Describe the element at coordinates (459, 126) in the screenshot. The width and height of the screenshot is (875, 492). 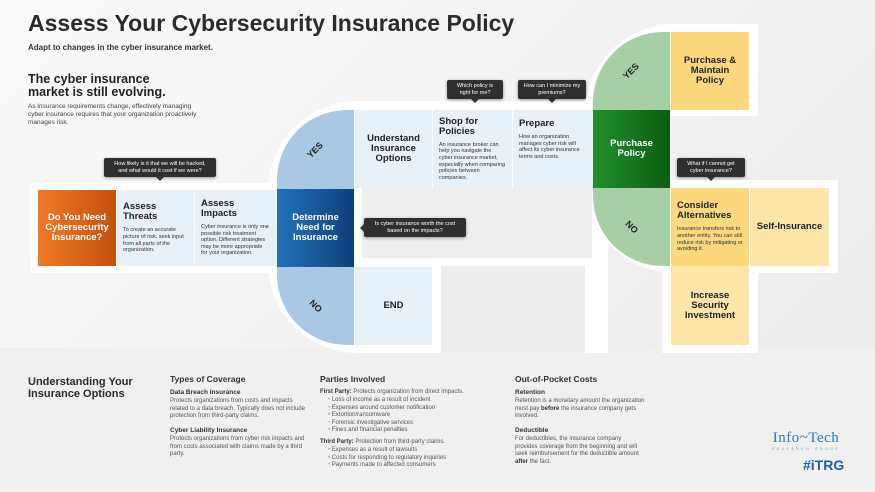
I see `tile-title: Shop for Policies` at that location.